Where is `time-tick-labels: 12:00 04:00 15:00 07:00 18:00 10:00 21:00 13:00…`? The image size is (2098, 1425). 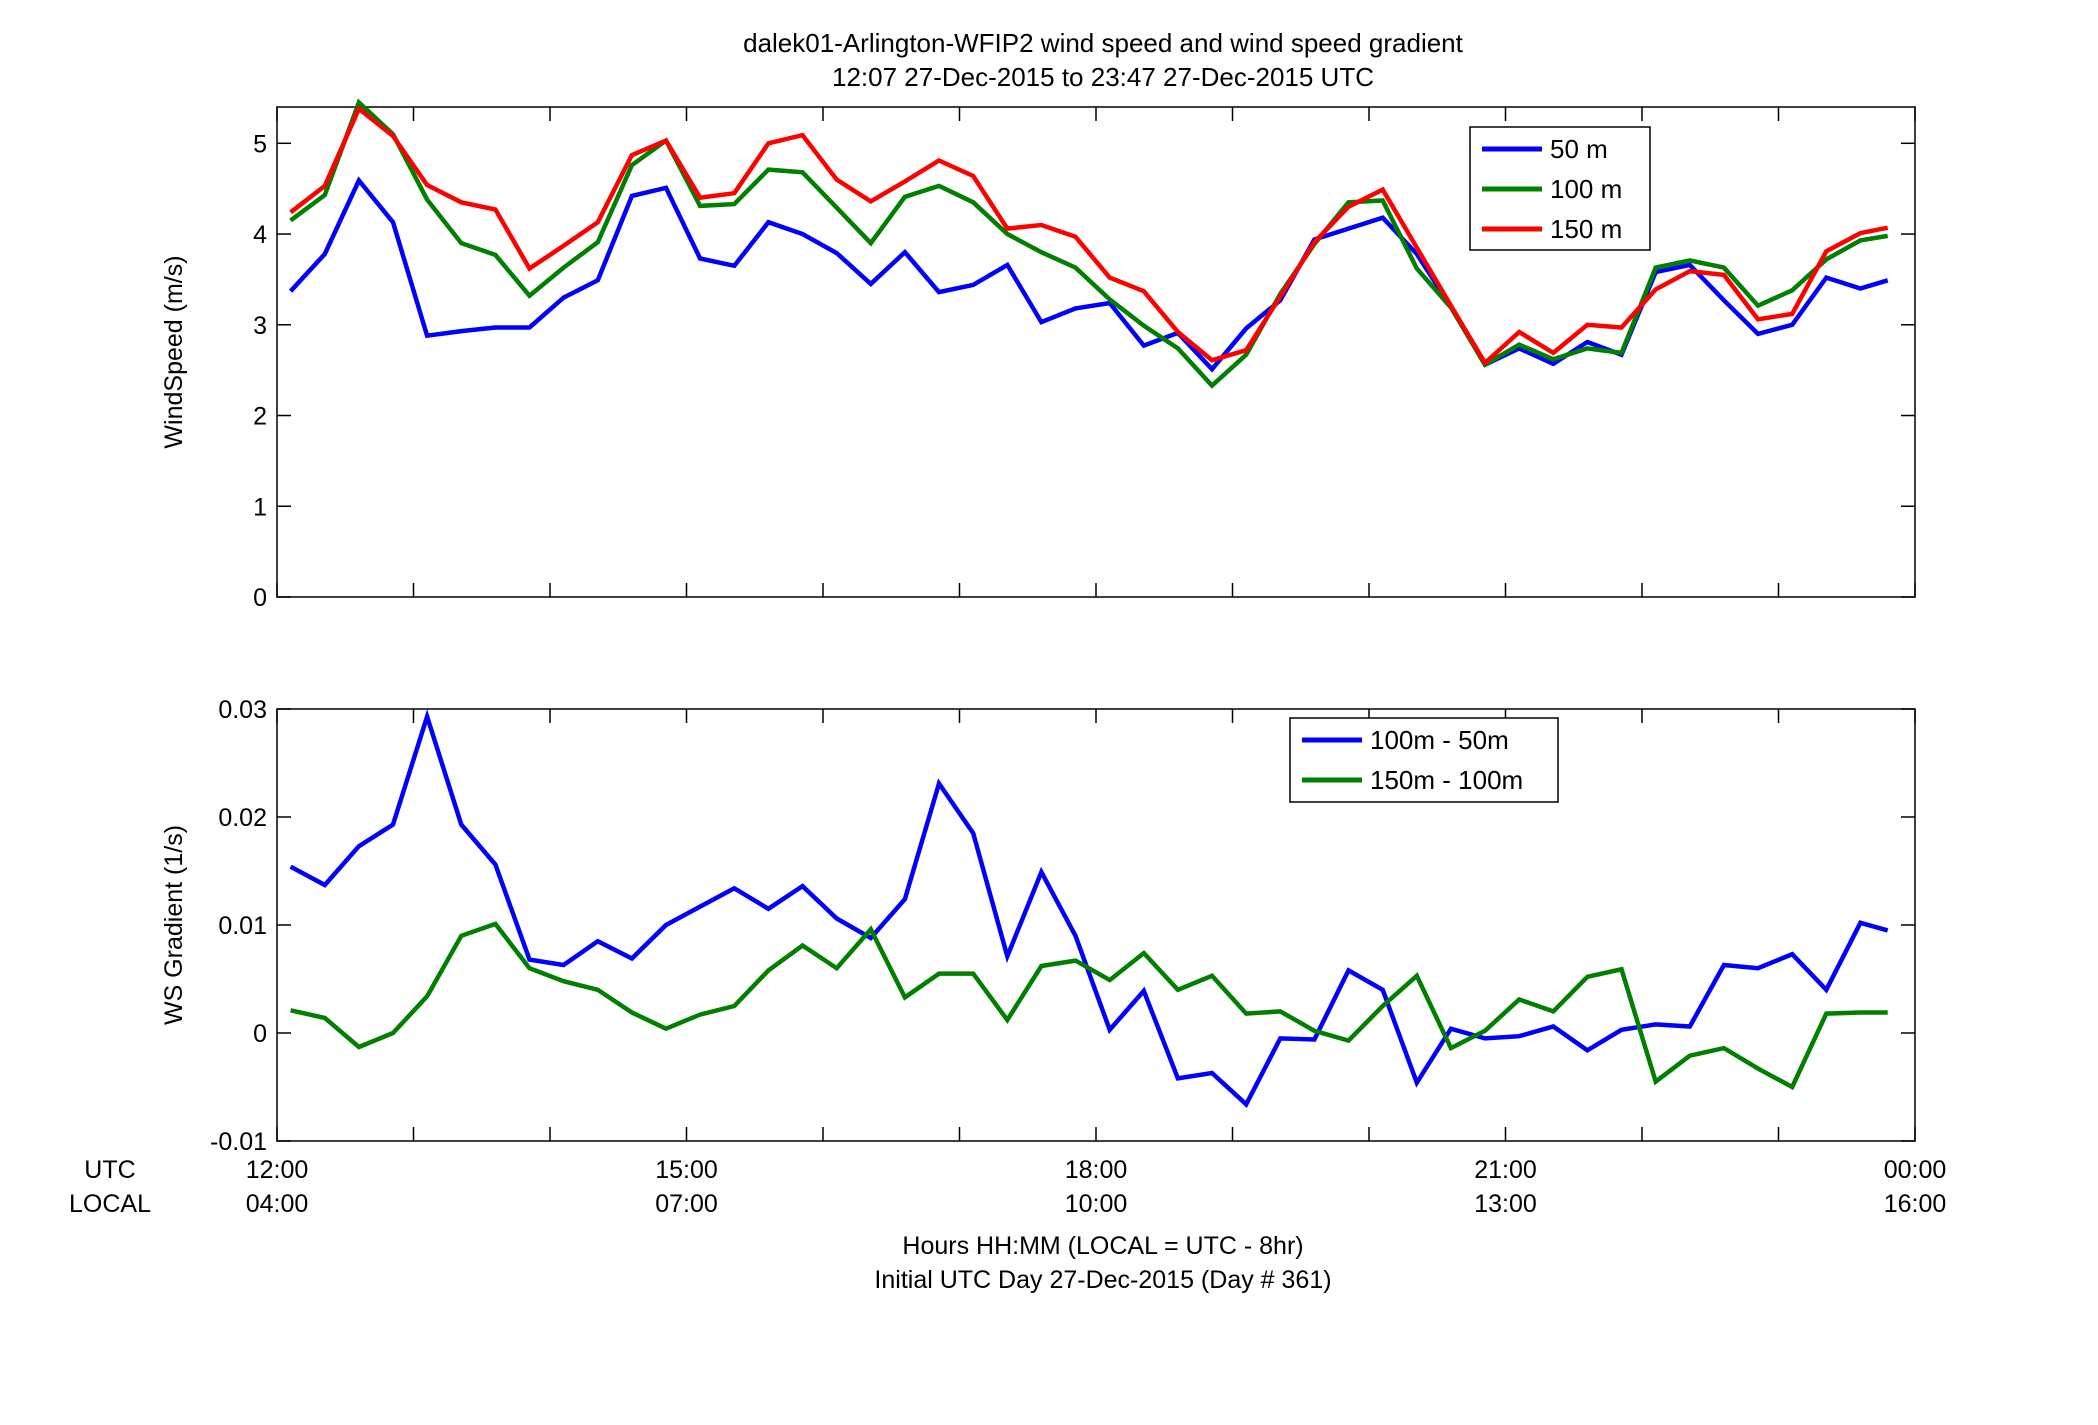 time-tick-labels: 12:00 04:00 15:00 07:00 18:00 10:00 21:00 13:00… is located at coordinates (1096, 1187).